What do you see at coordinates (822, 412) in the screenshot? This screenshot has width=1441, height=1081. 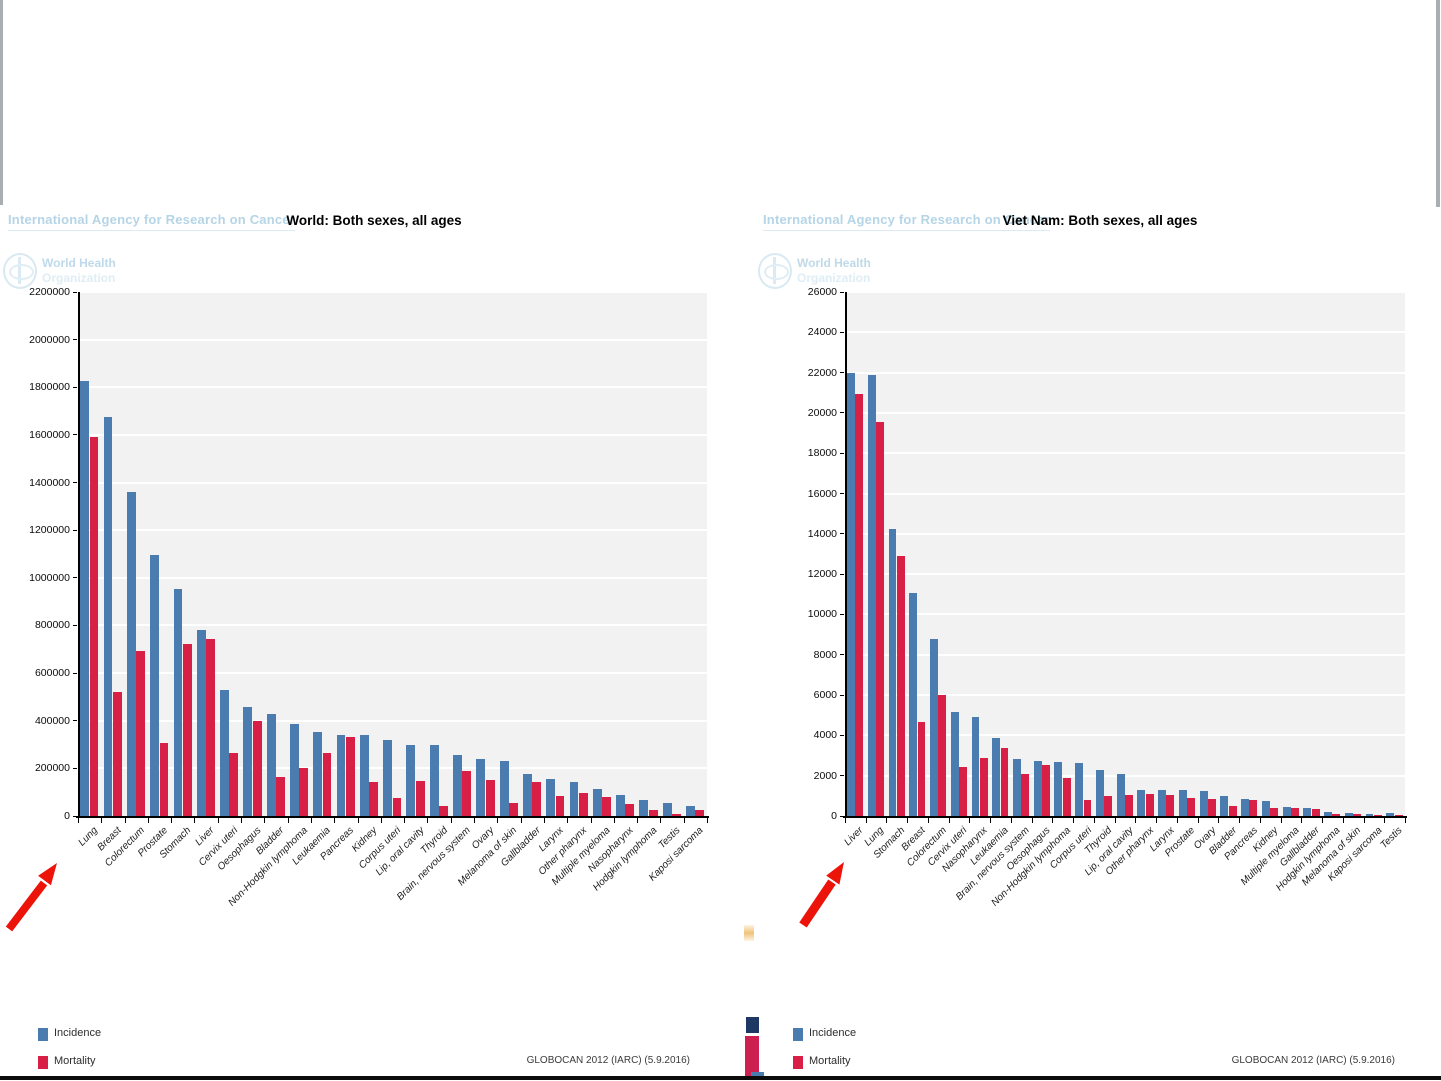 I see `y-axis-label: 20000` at bounding box center [822, 412].